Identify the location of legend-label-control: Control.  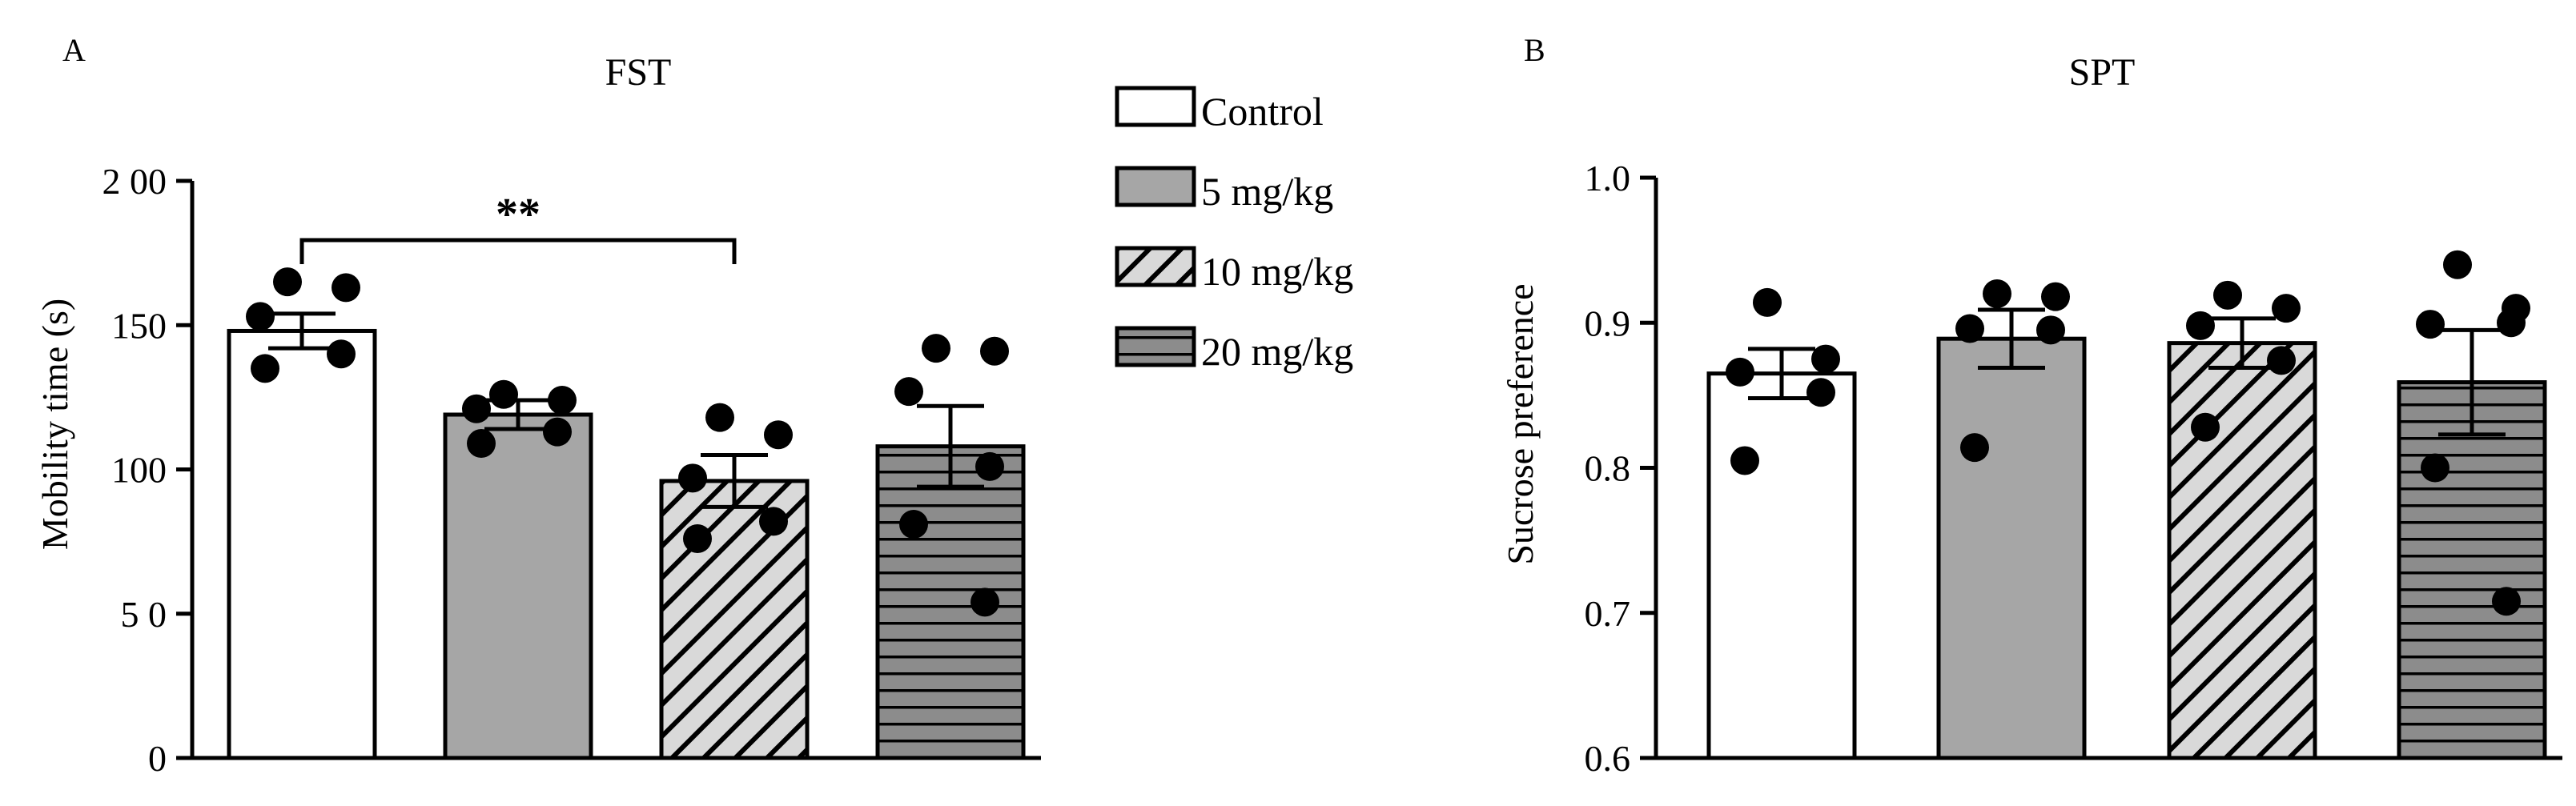
(1262, 111).